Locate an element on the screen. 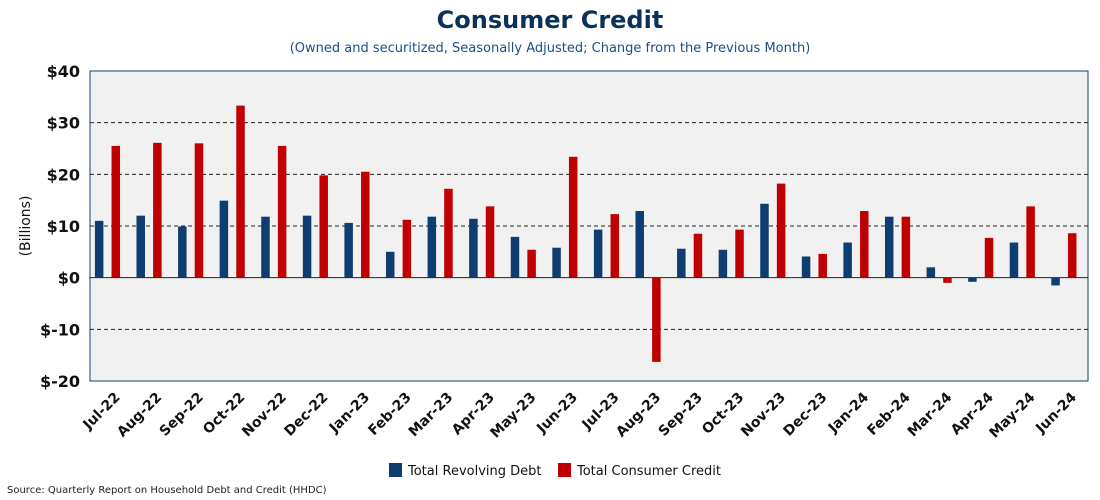  x-tick-label: May-23 is located at coordinates (514, 416).